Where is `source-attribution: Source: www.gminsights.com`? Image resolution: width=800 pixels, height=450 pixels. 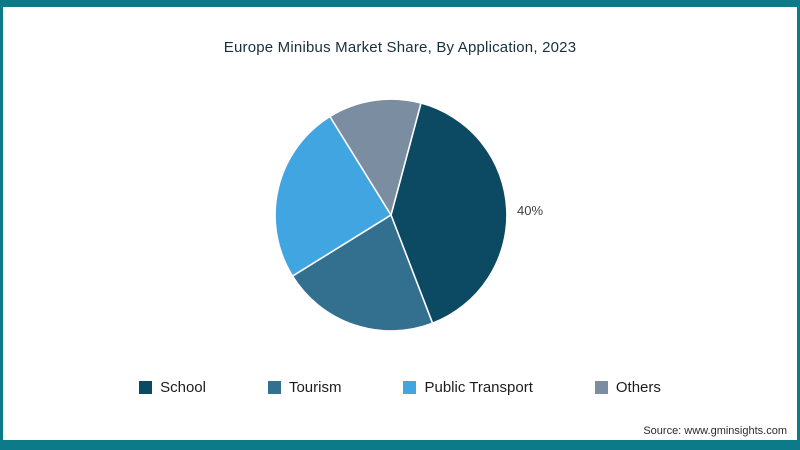 source-attribution: Source: www.gminsights.com is located at coordinates (715, 431).